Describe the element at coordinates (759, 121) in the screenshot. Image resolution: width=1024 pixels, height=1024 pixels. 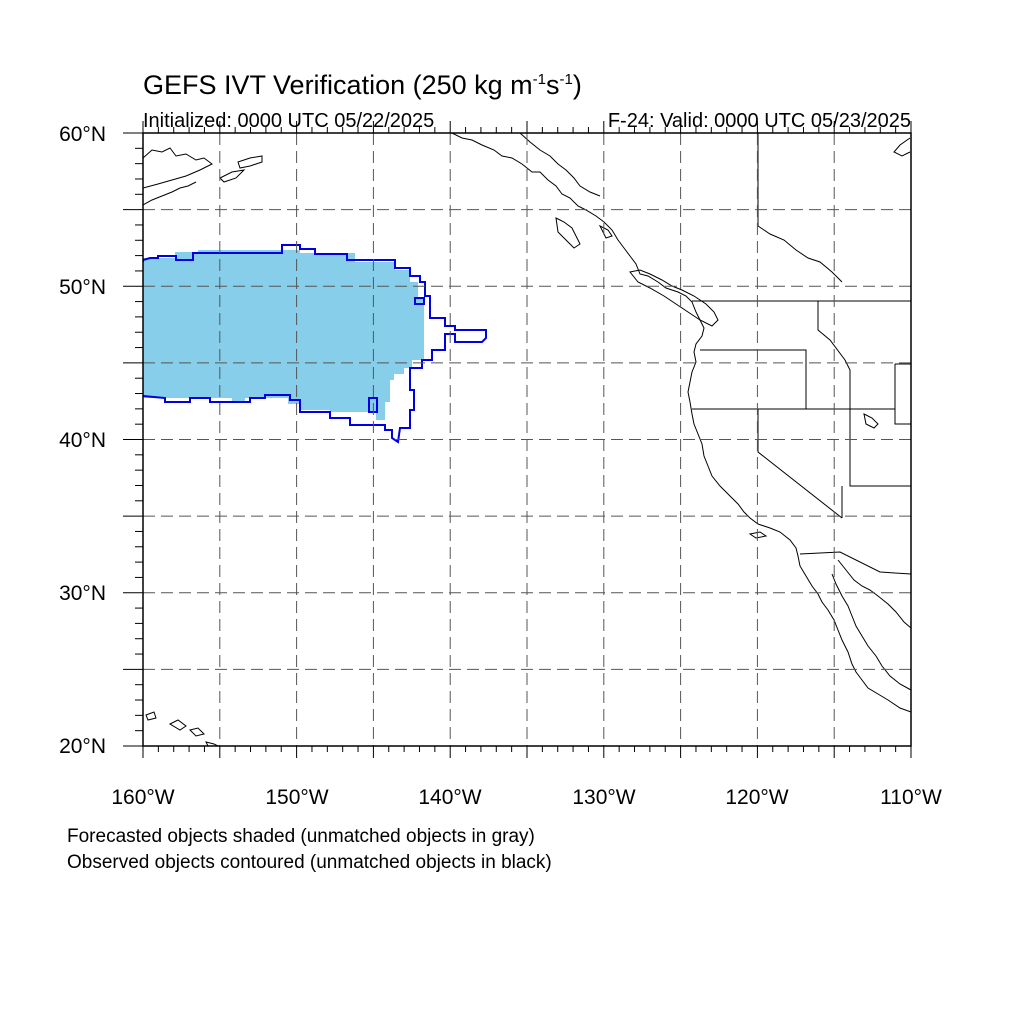
I see `valid-time: F-24: Valid: 0000 UTC 05/23/2025` at that location.